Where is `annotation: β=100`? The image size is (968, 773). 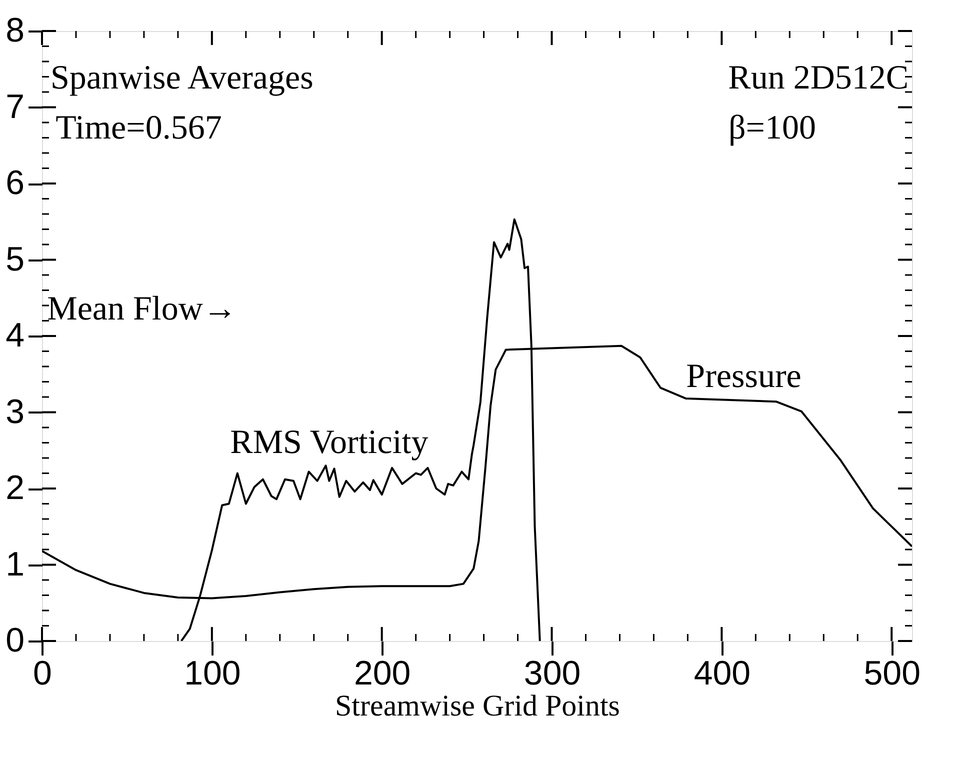
annotation: β=100 is located at coordinates (772, 128).